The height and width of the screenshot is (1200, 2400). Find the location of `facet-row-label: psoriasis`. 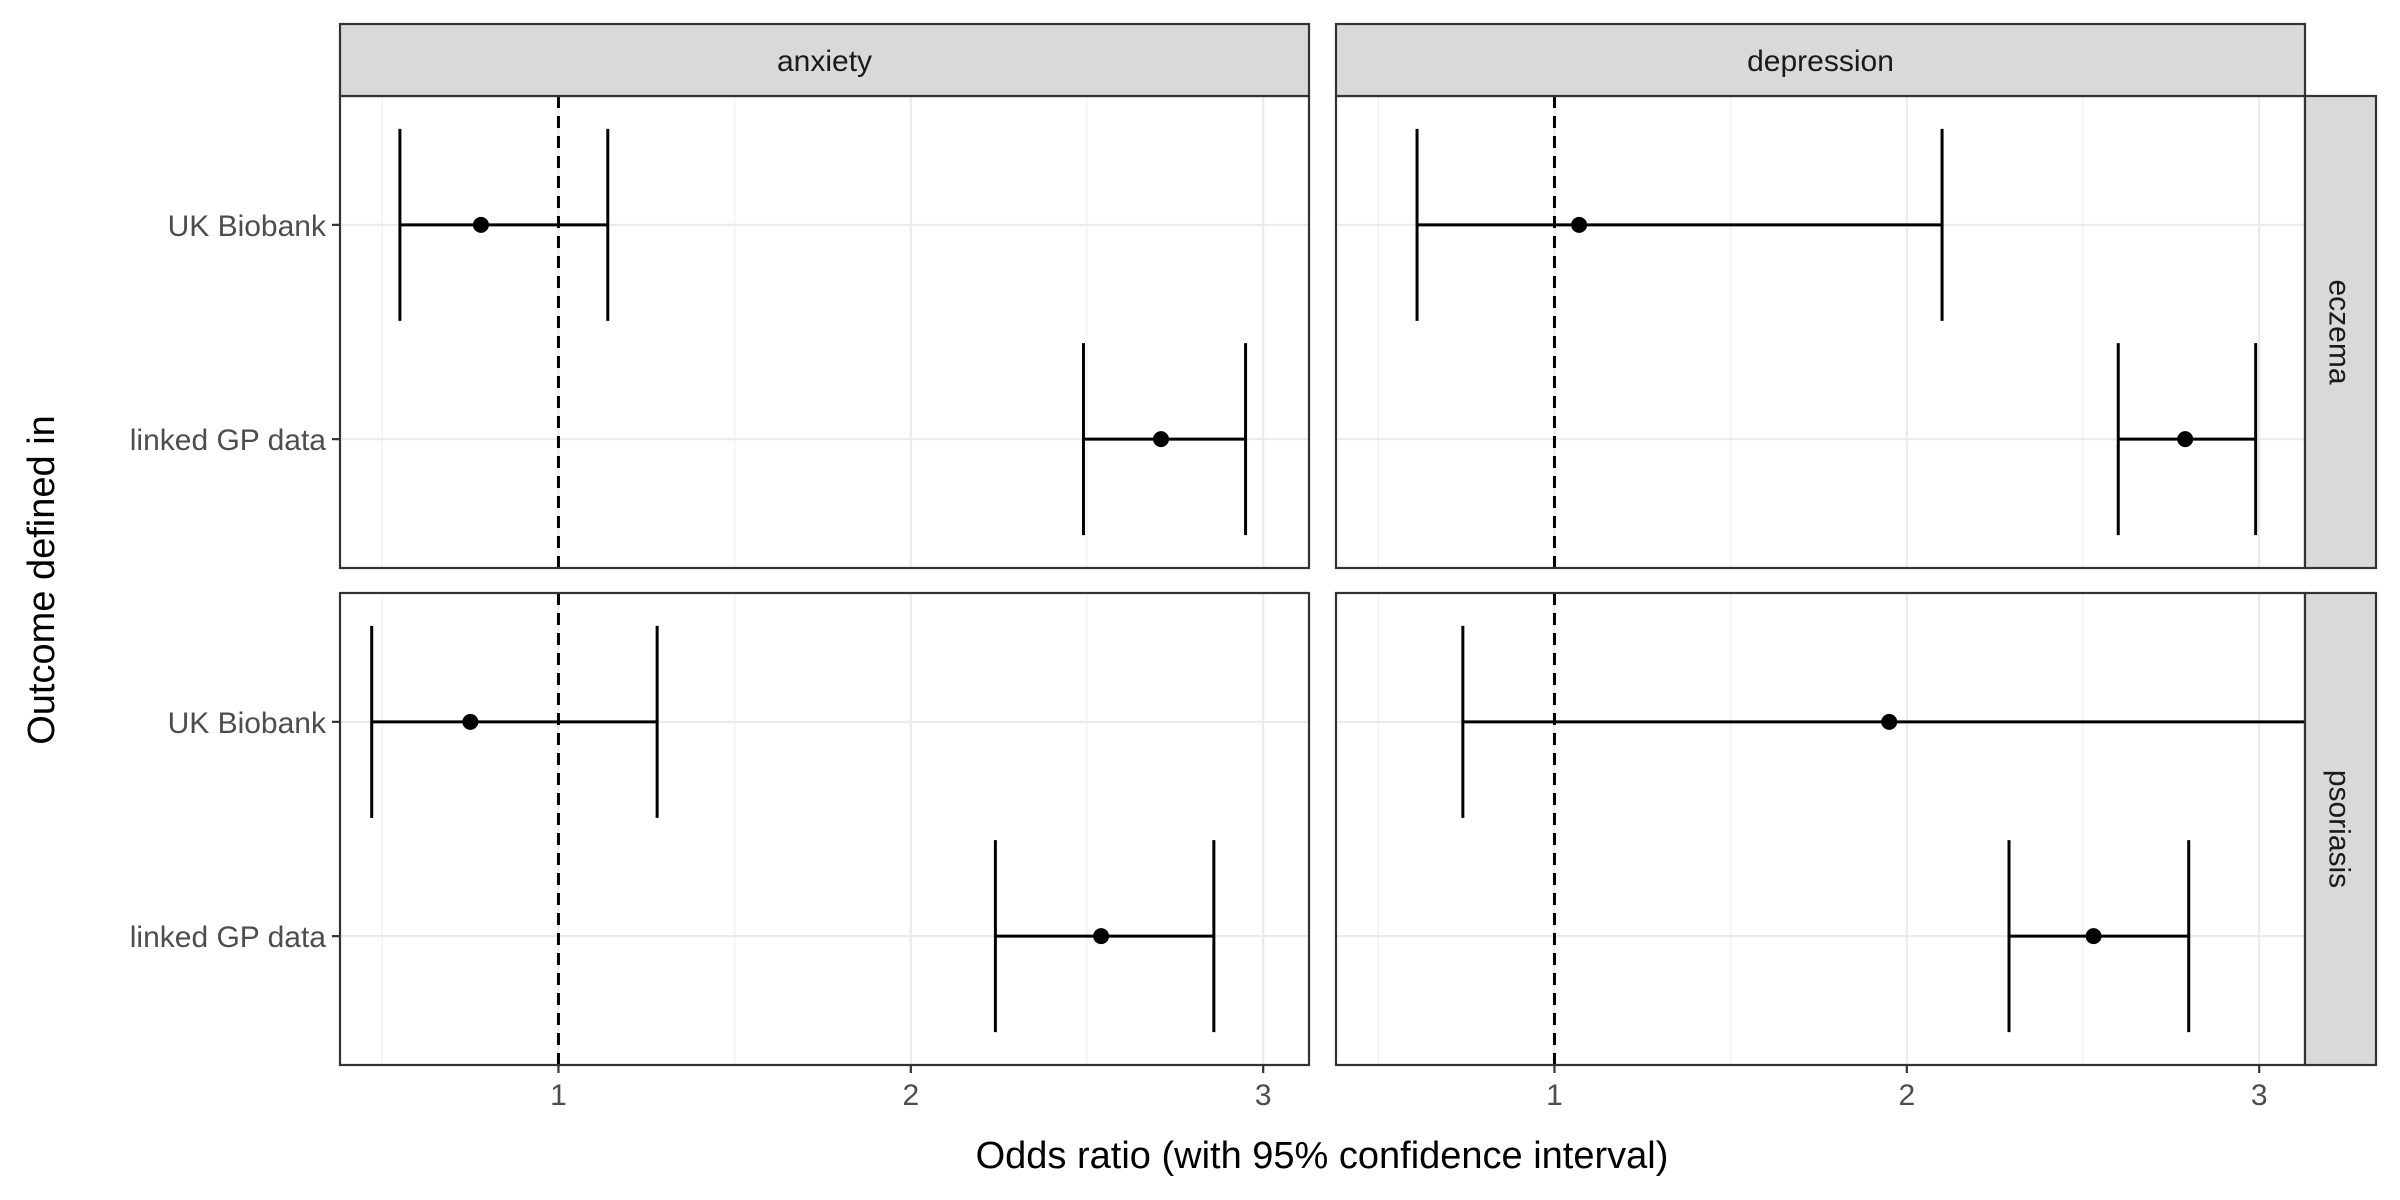

facet-row-label: psoriasis is located at coordinates (2339, 829).